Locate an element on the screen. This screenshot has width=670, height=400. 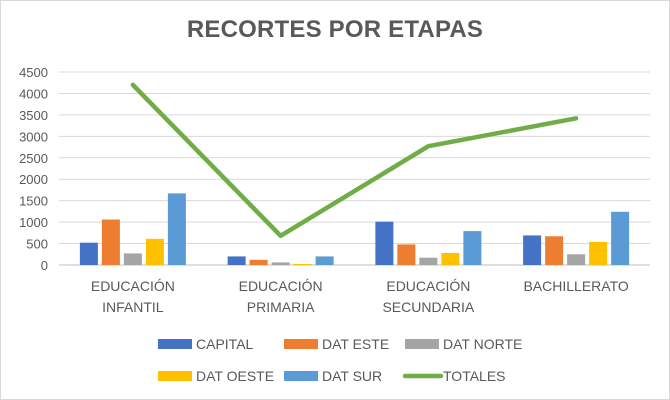
x-tick-label: EDUCACIÓN INFANTIL is located at coordinates (133, 296).